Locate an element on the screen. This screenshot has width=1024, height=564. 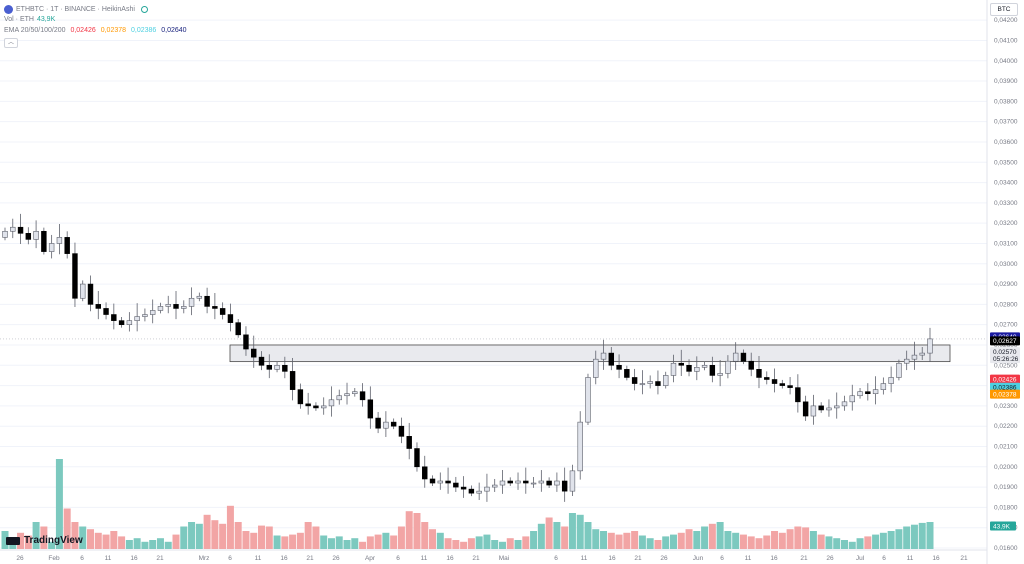
price-tick-label: 0,03200 is located at coordinates (1006, 223).